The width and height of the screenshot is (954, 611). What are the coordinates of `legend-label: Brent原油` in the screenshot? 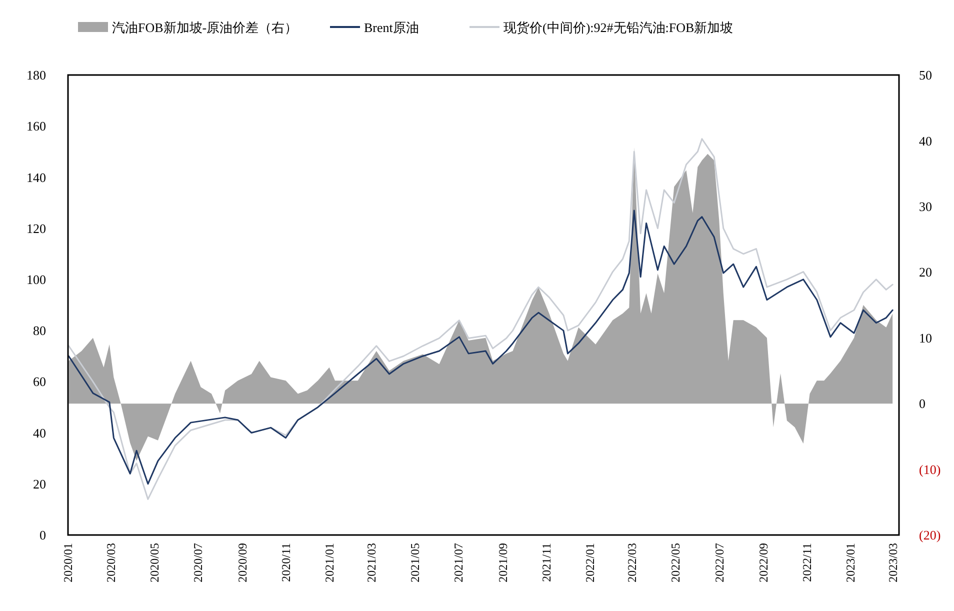 It's located at (391, 27).